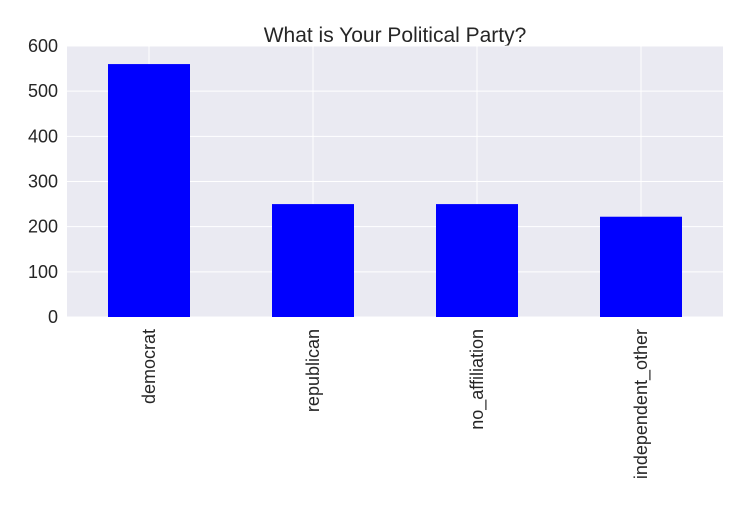  Describe the element at coordinates (477, 379) in the screenshot. I see `x-tick-label: no_affiliation` at that location.